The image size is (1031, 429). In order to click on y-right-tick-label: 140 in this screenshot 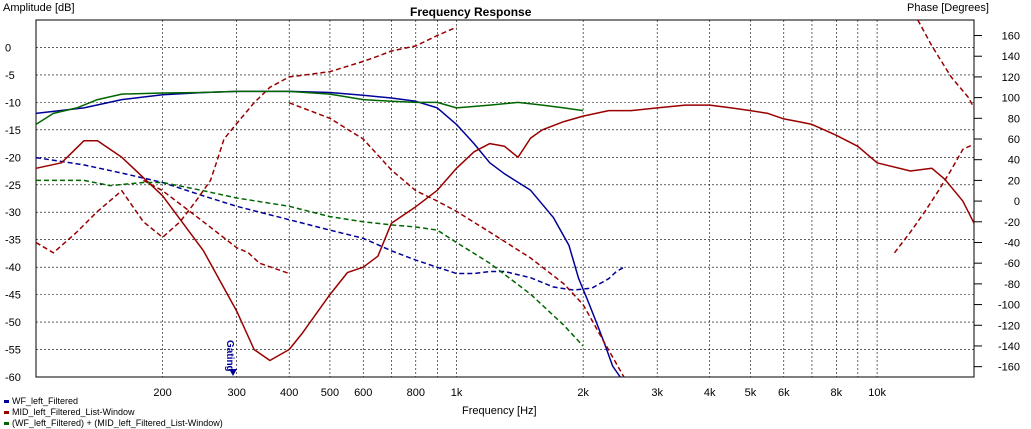, I will do `click(1011, 57)`.